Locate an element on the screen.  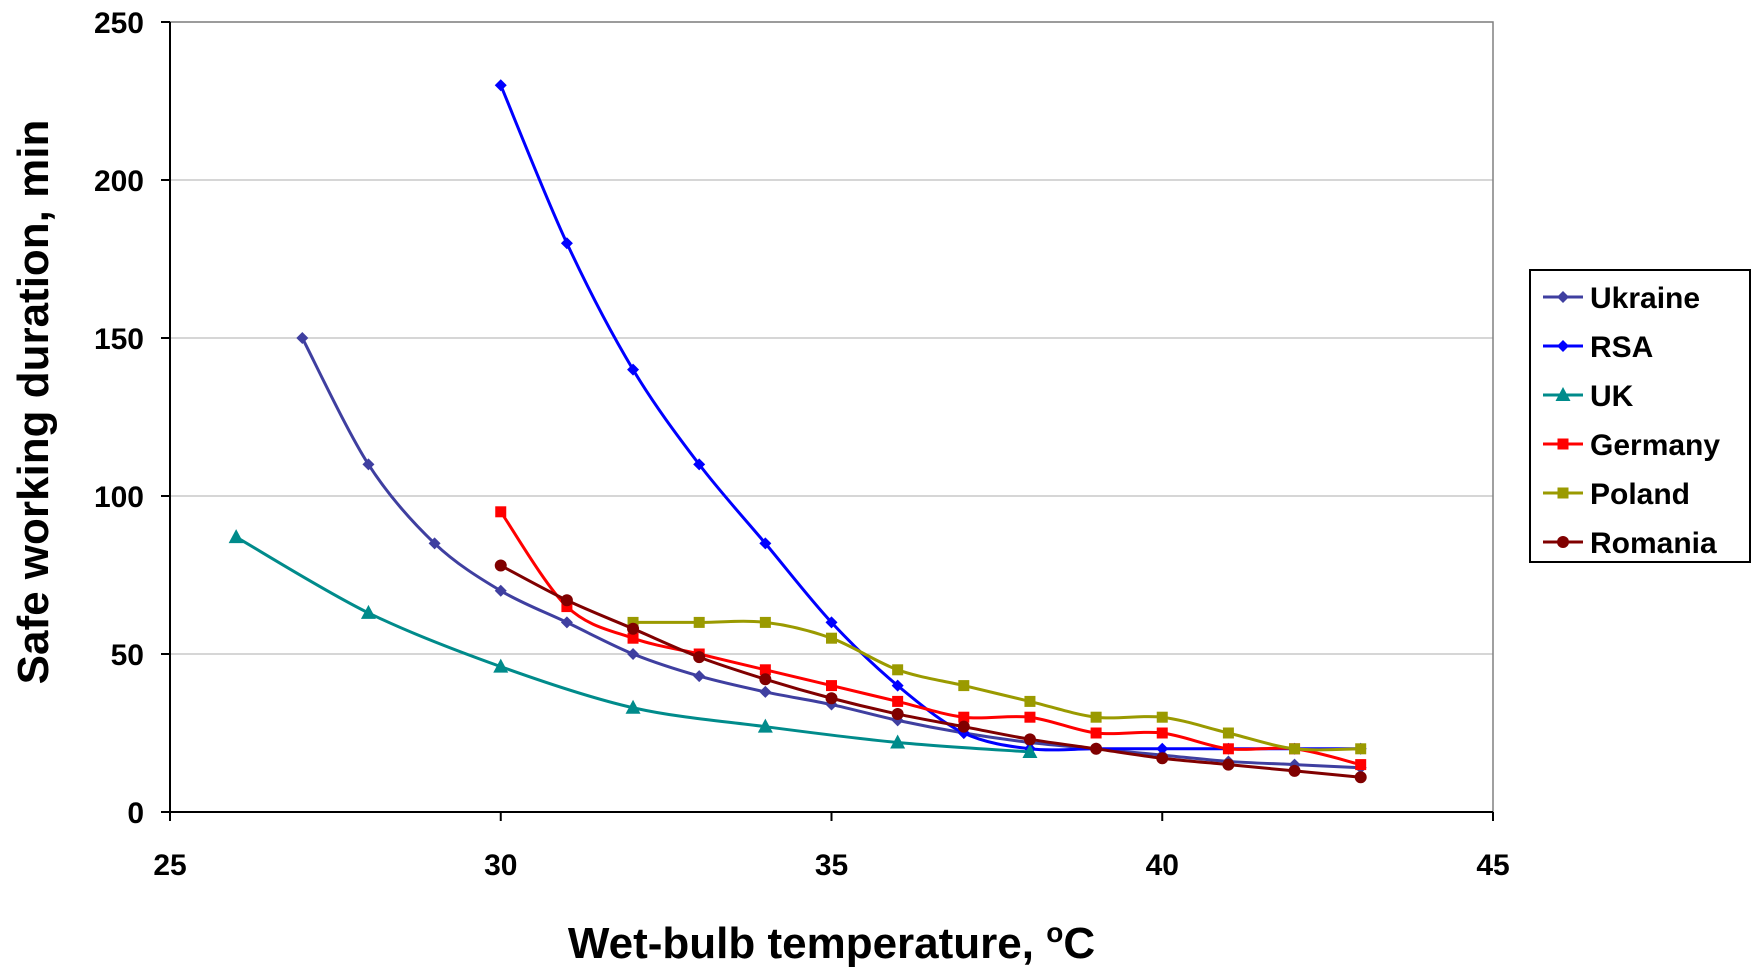
series-poland is located at coordinates (997, 685).